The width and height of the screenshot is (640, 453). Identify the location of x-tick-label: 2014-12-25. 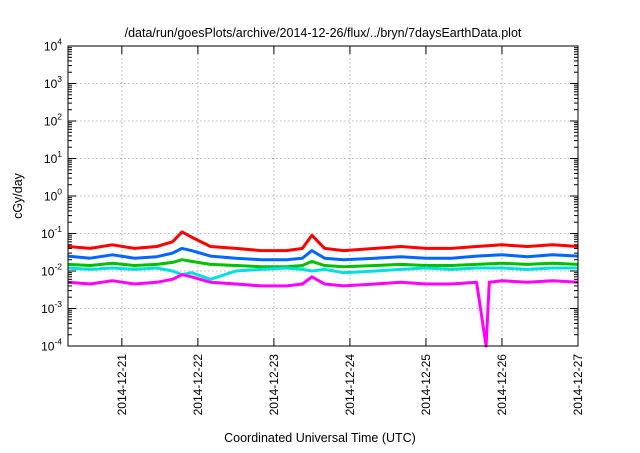
(426, 385).